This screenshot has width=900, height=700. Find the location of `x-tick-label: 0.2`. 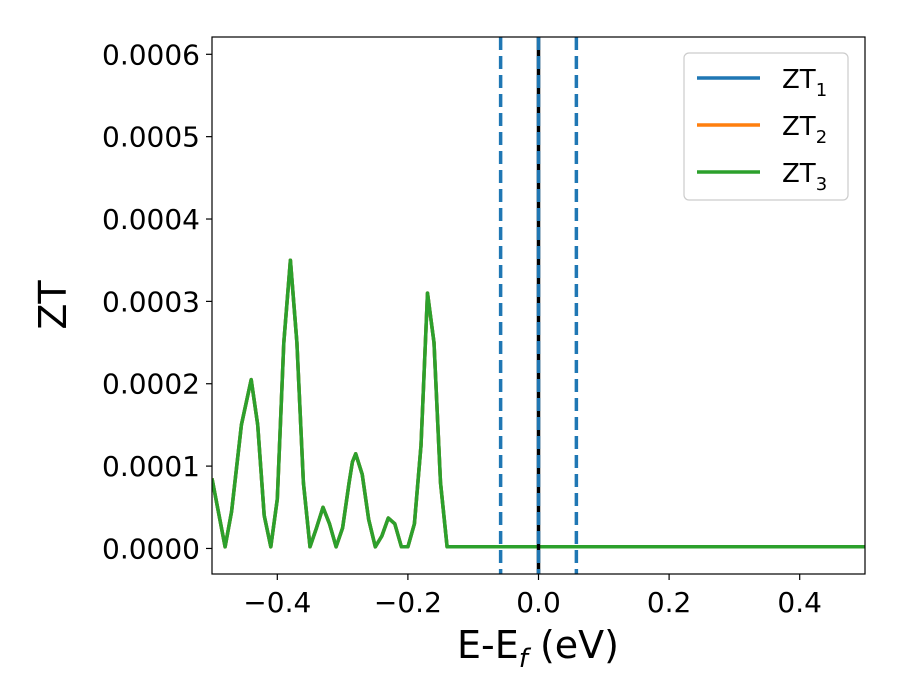

x-tick-label: 0.2 is located at coordinates (669, 602).